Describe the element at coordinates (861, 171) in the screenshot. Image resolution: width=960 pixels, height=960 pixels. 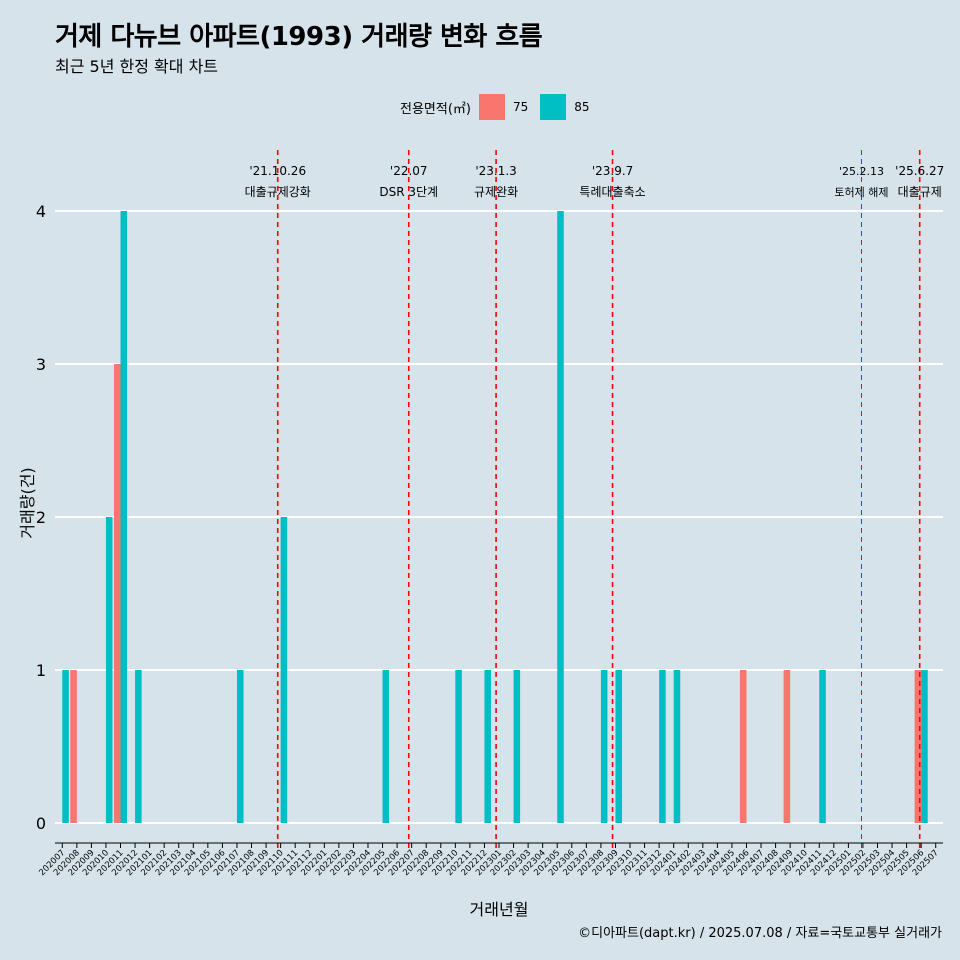
I see `event-date-label: '25.2.13` at that location.